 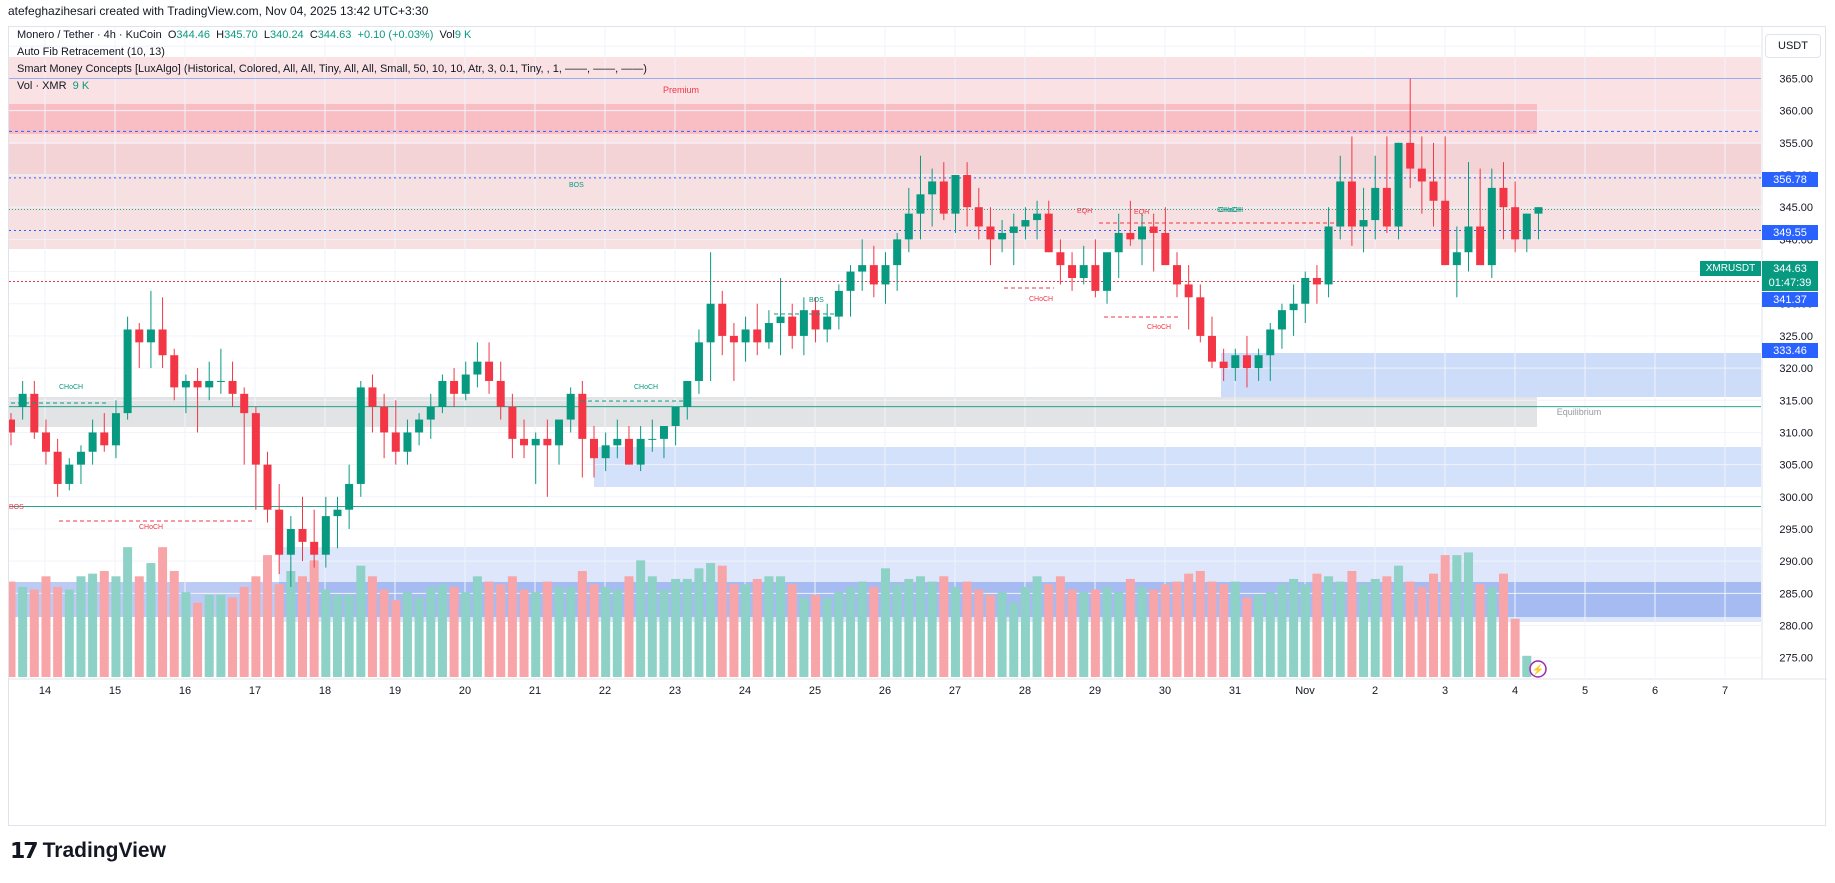 What do you see at coordinates (1793, 46) in the screenshot?
I see `currency-button: USDT` at bounding box center [1793, 46].